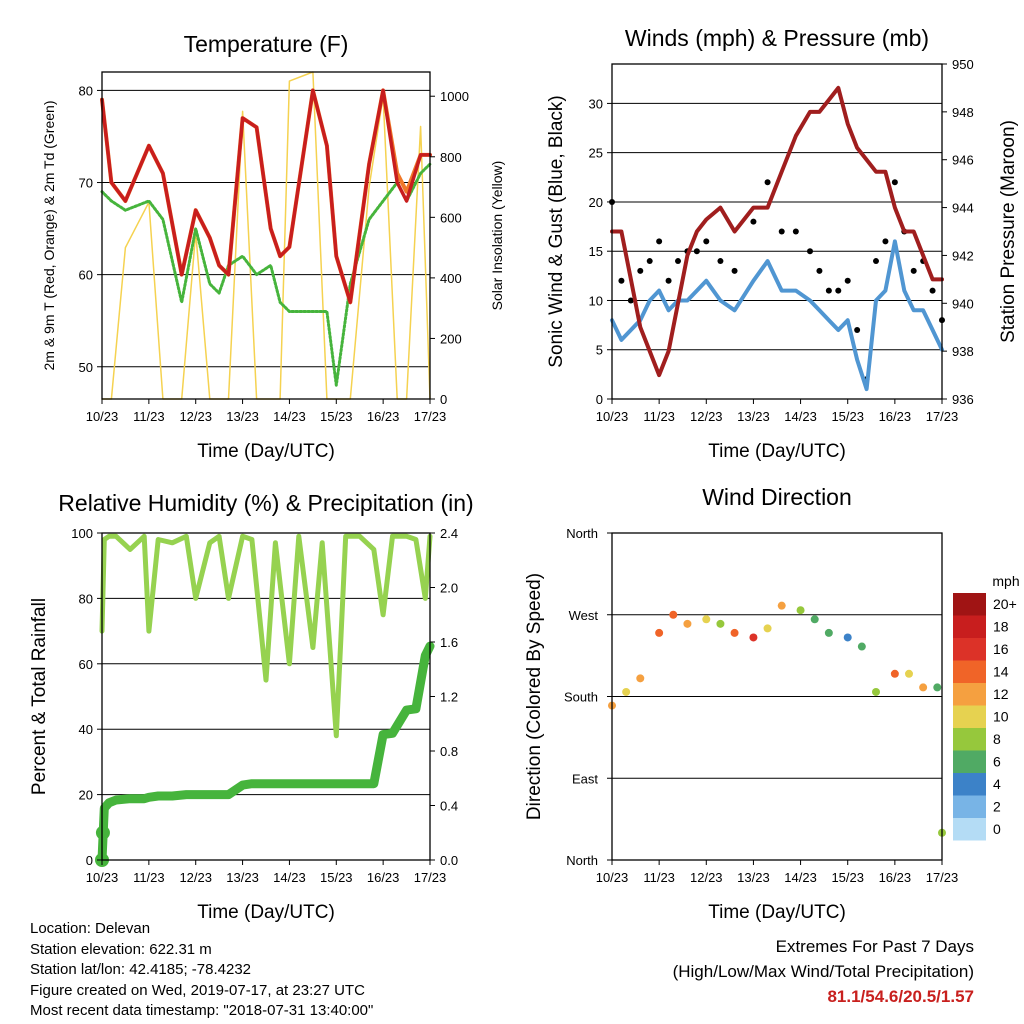 The width and height of the screenshot is (1024, 1024). Describe the element at coordinates (997, 807) in the screenshot. I see `colorbar-label: 2` at that location.